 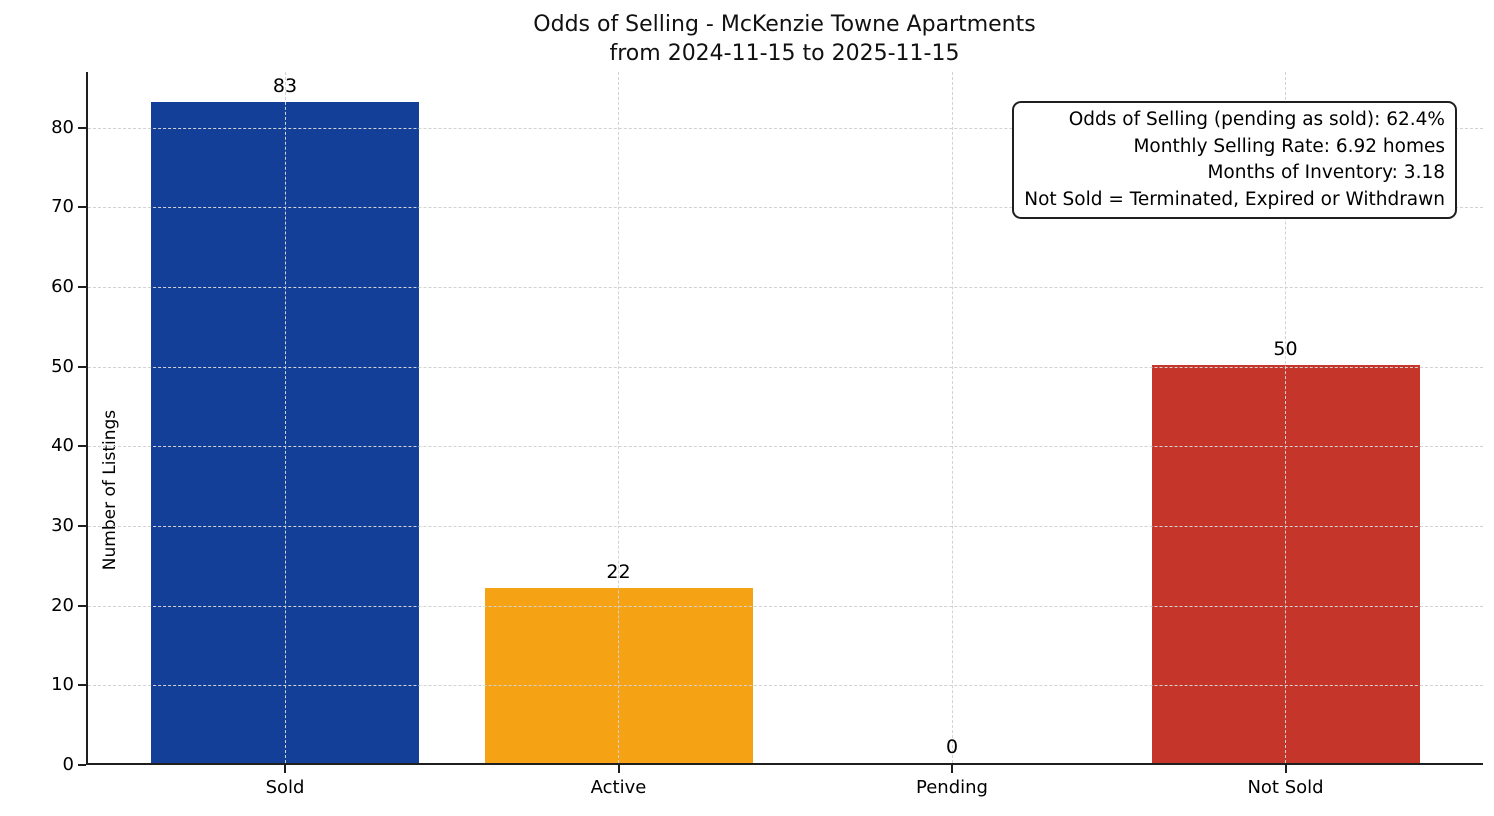 What do you see at coordinates (952, 747) in the screenshot?
I see `bar-value-label-pending: 0` at bounding box center [952, 747].